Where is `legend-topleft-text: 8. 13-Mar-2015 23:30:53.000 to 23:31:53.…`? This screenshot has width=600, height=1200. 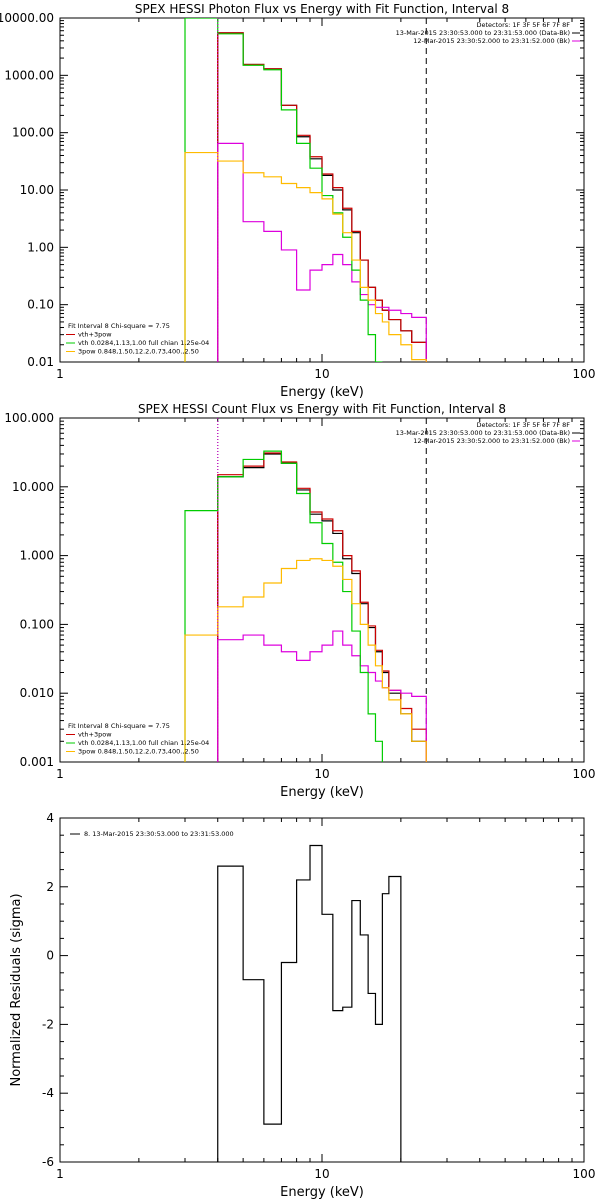
legend-topleft-text: 8. 13-Mar-2015 23:30:53.000 to 23:31:53.… is located at coordinates (159, 834).